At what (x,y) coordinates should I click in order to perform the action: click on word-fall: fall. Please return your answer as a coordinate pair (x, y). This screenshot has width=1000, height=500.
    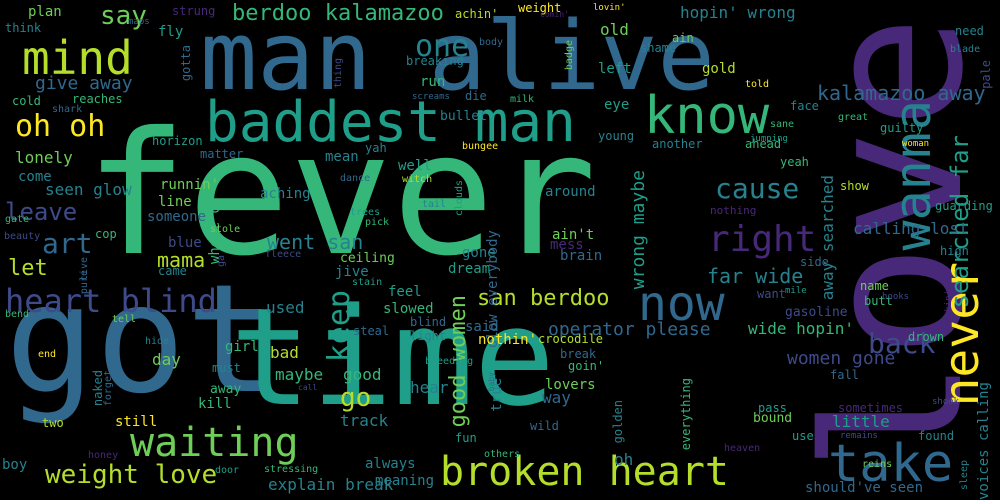
    Looking at the image, I should click on (844, 375).